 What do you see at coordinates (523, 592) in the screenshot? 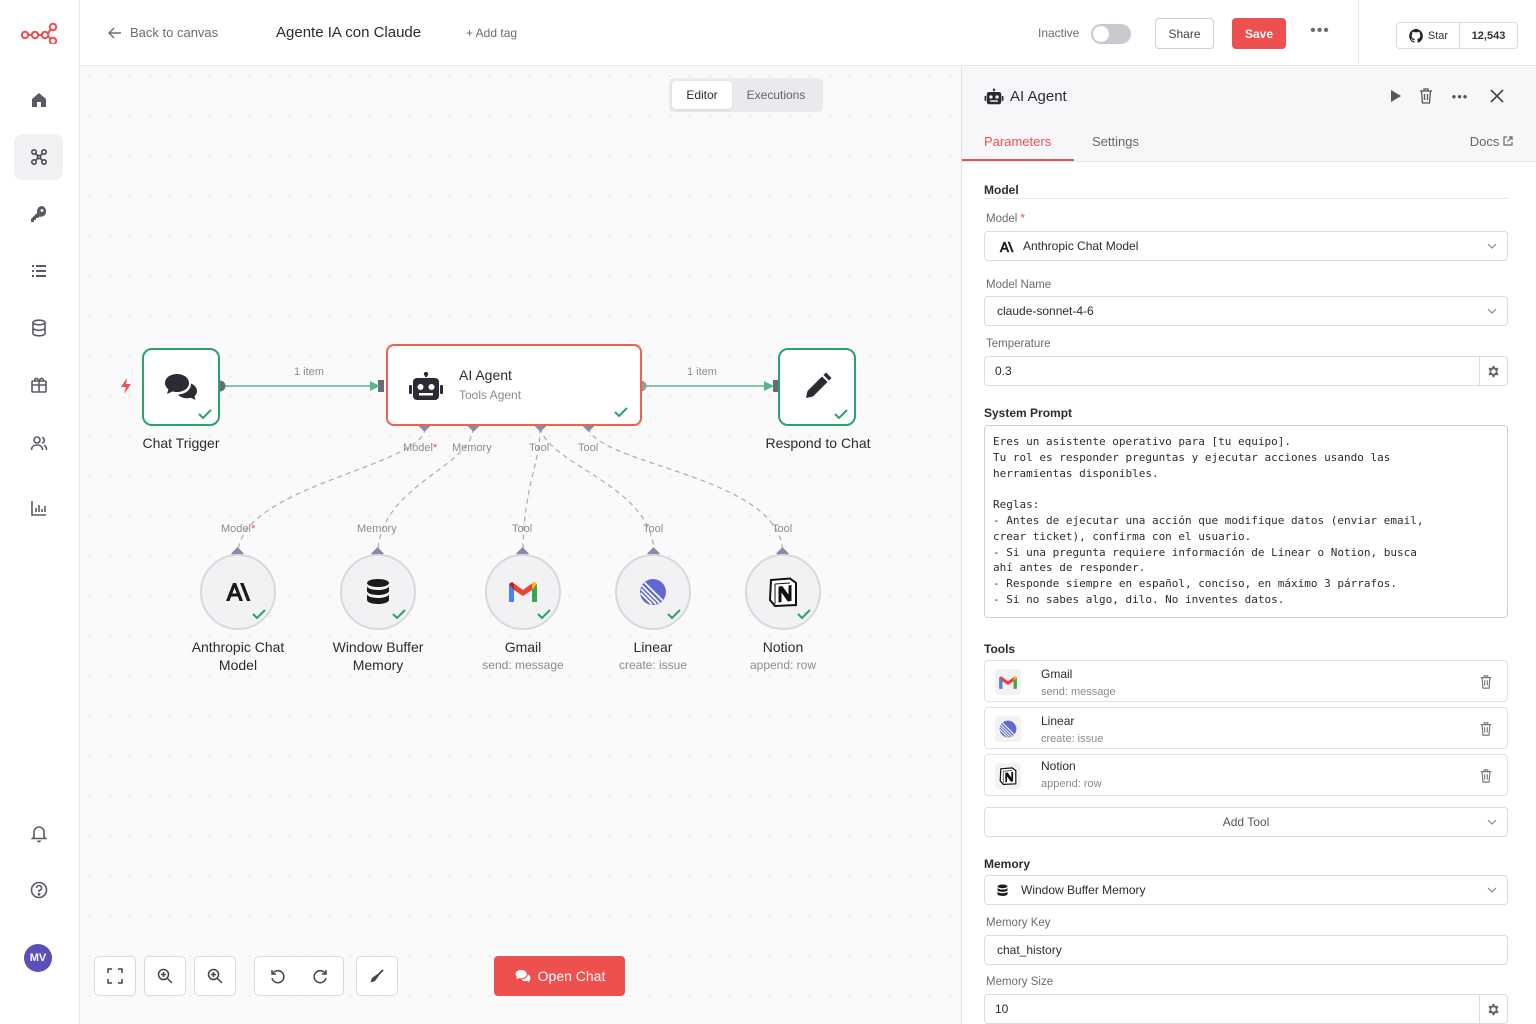
I see `gmail-node` at bounding box center [523, 592].